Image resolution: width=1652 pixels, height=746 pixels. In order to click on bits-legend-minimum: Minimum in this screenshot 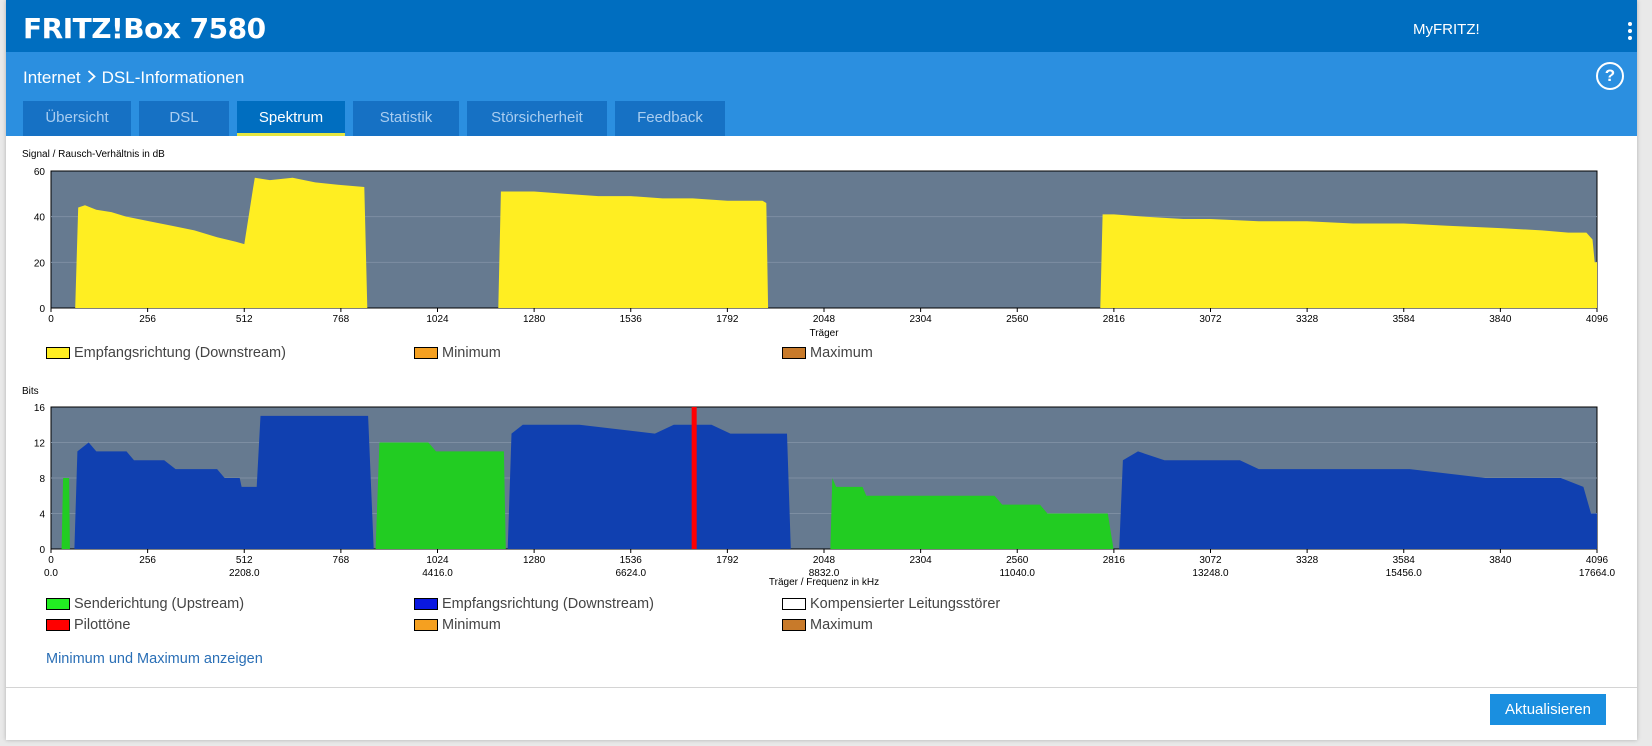, I will do `click(457, 625)`.